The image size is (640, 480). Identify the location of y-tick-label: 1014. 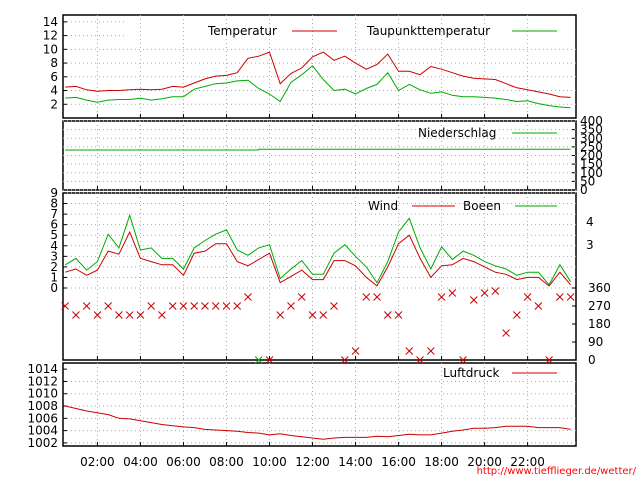
(42, 369).